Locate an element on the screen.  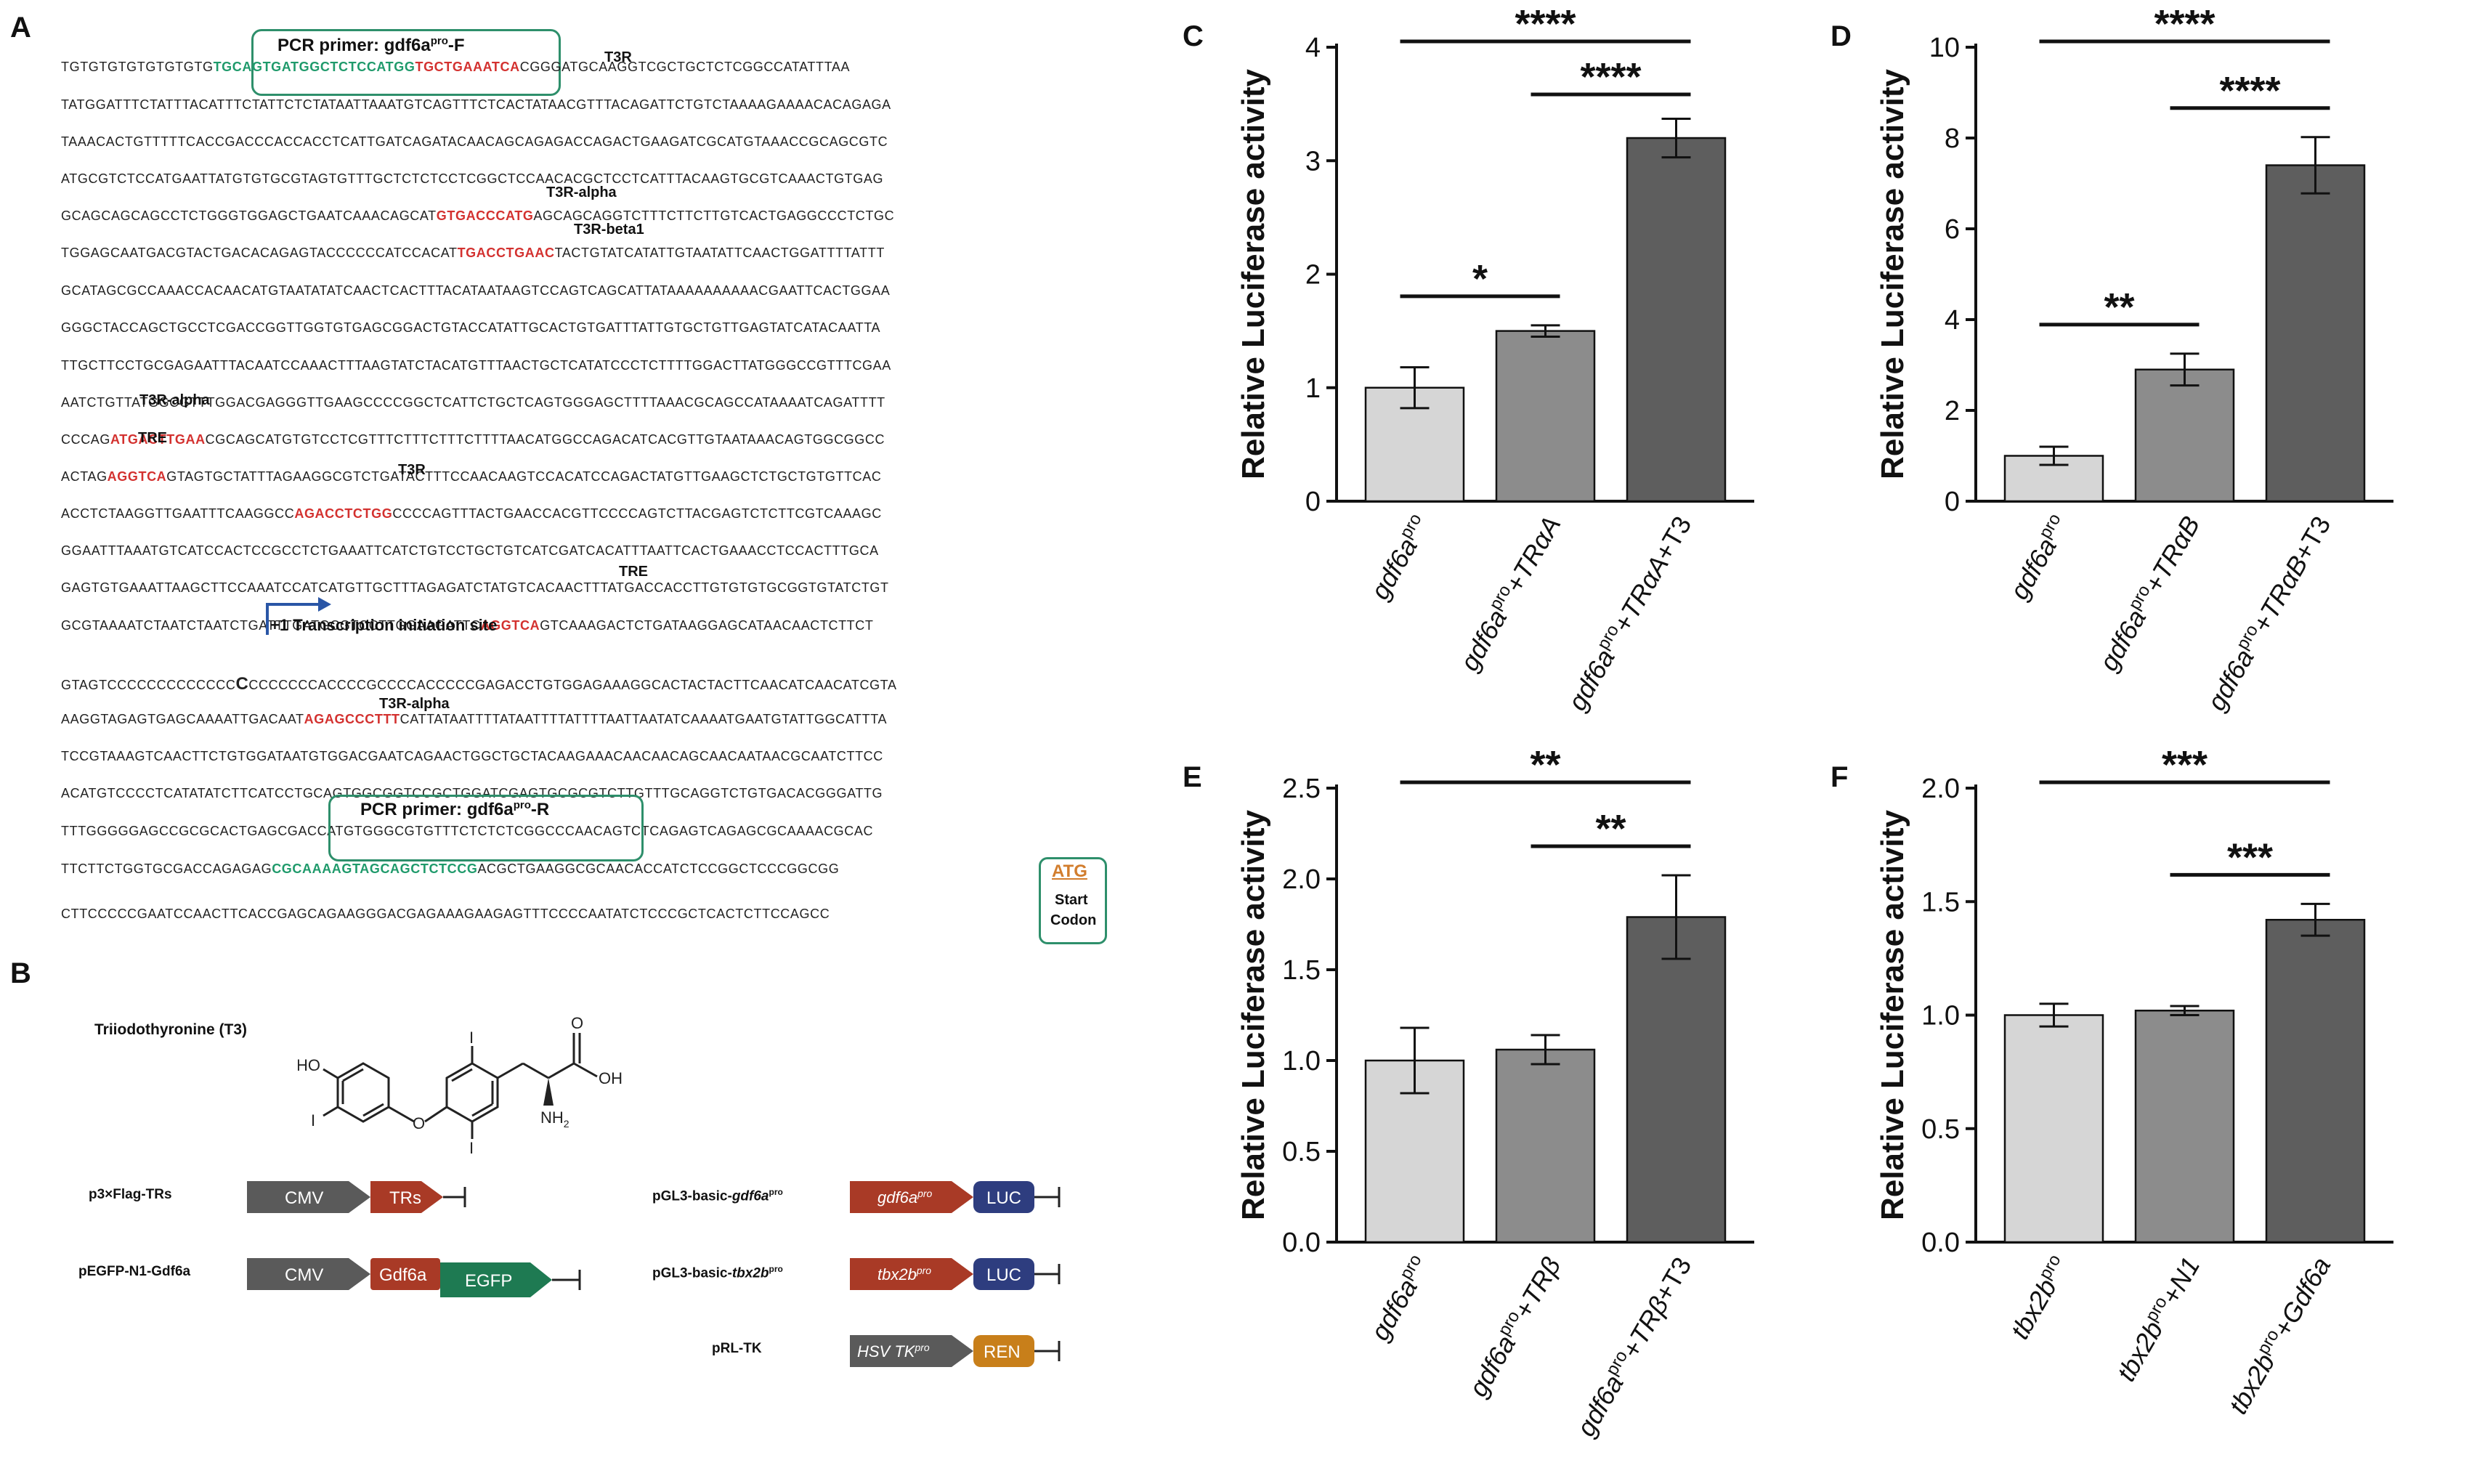
construct-pgl3-gdf6a: gdf6apro LUC is located at coordinates (956, 1197).